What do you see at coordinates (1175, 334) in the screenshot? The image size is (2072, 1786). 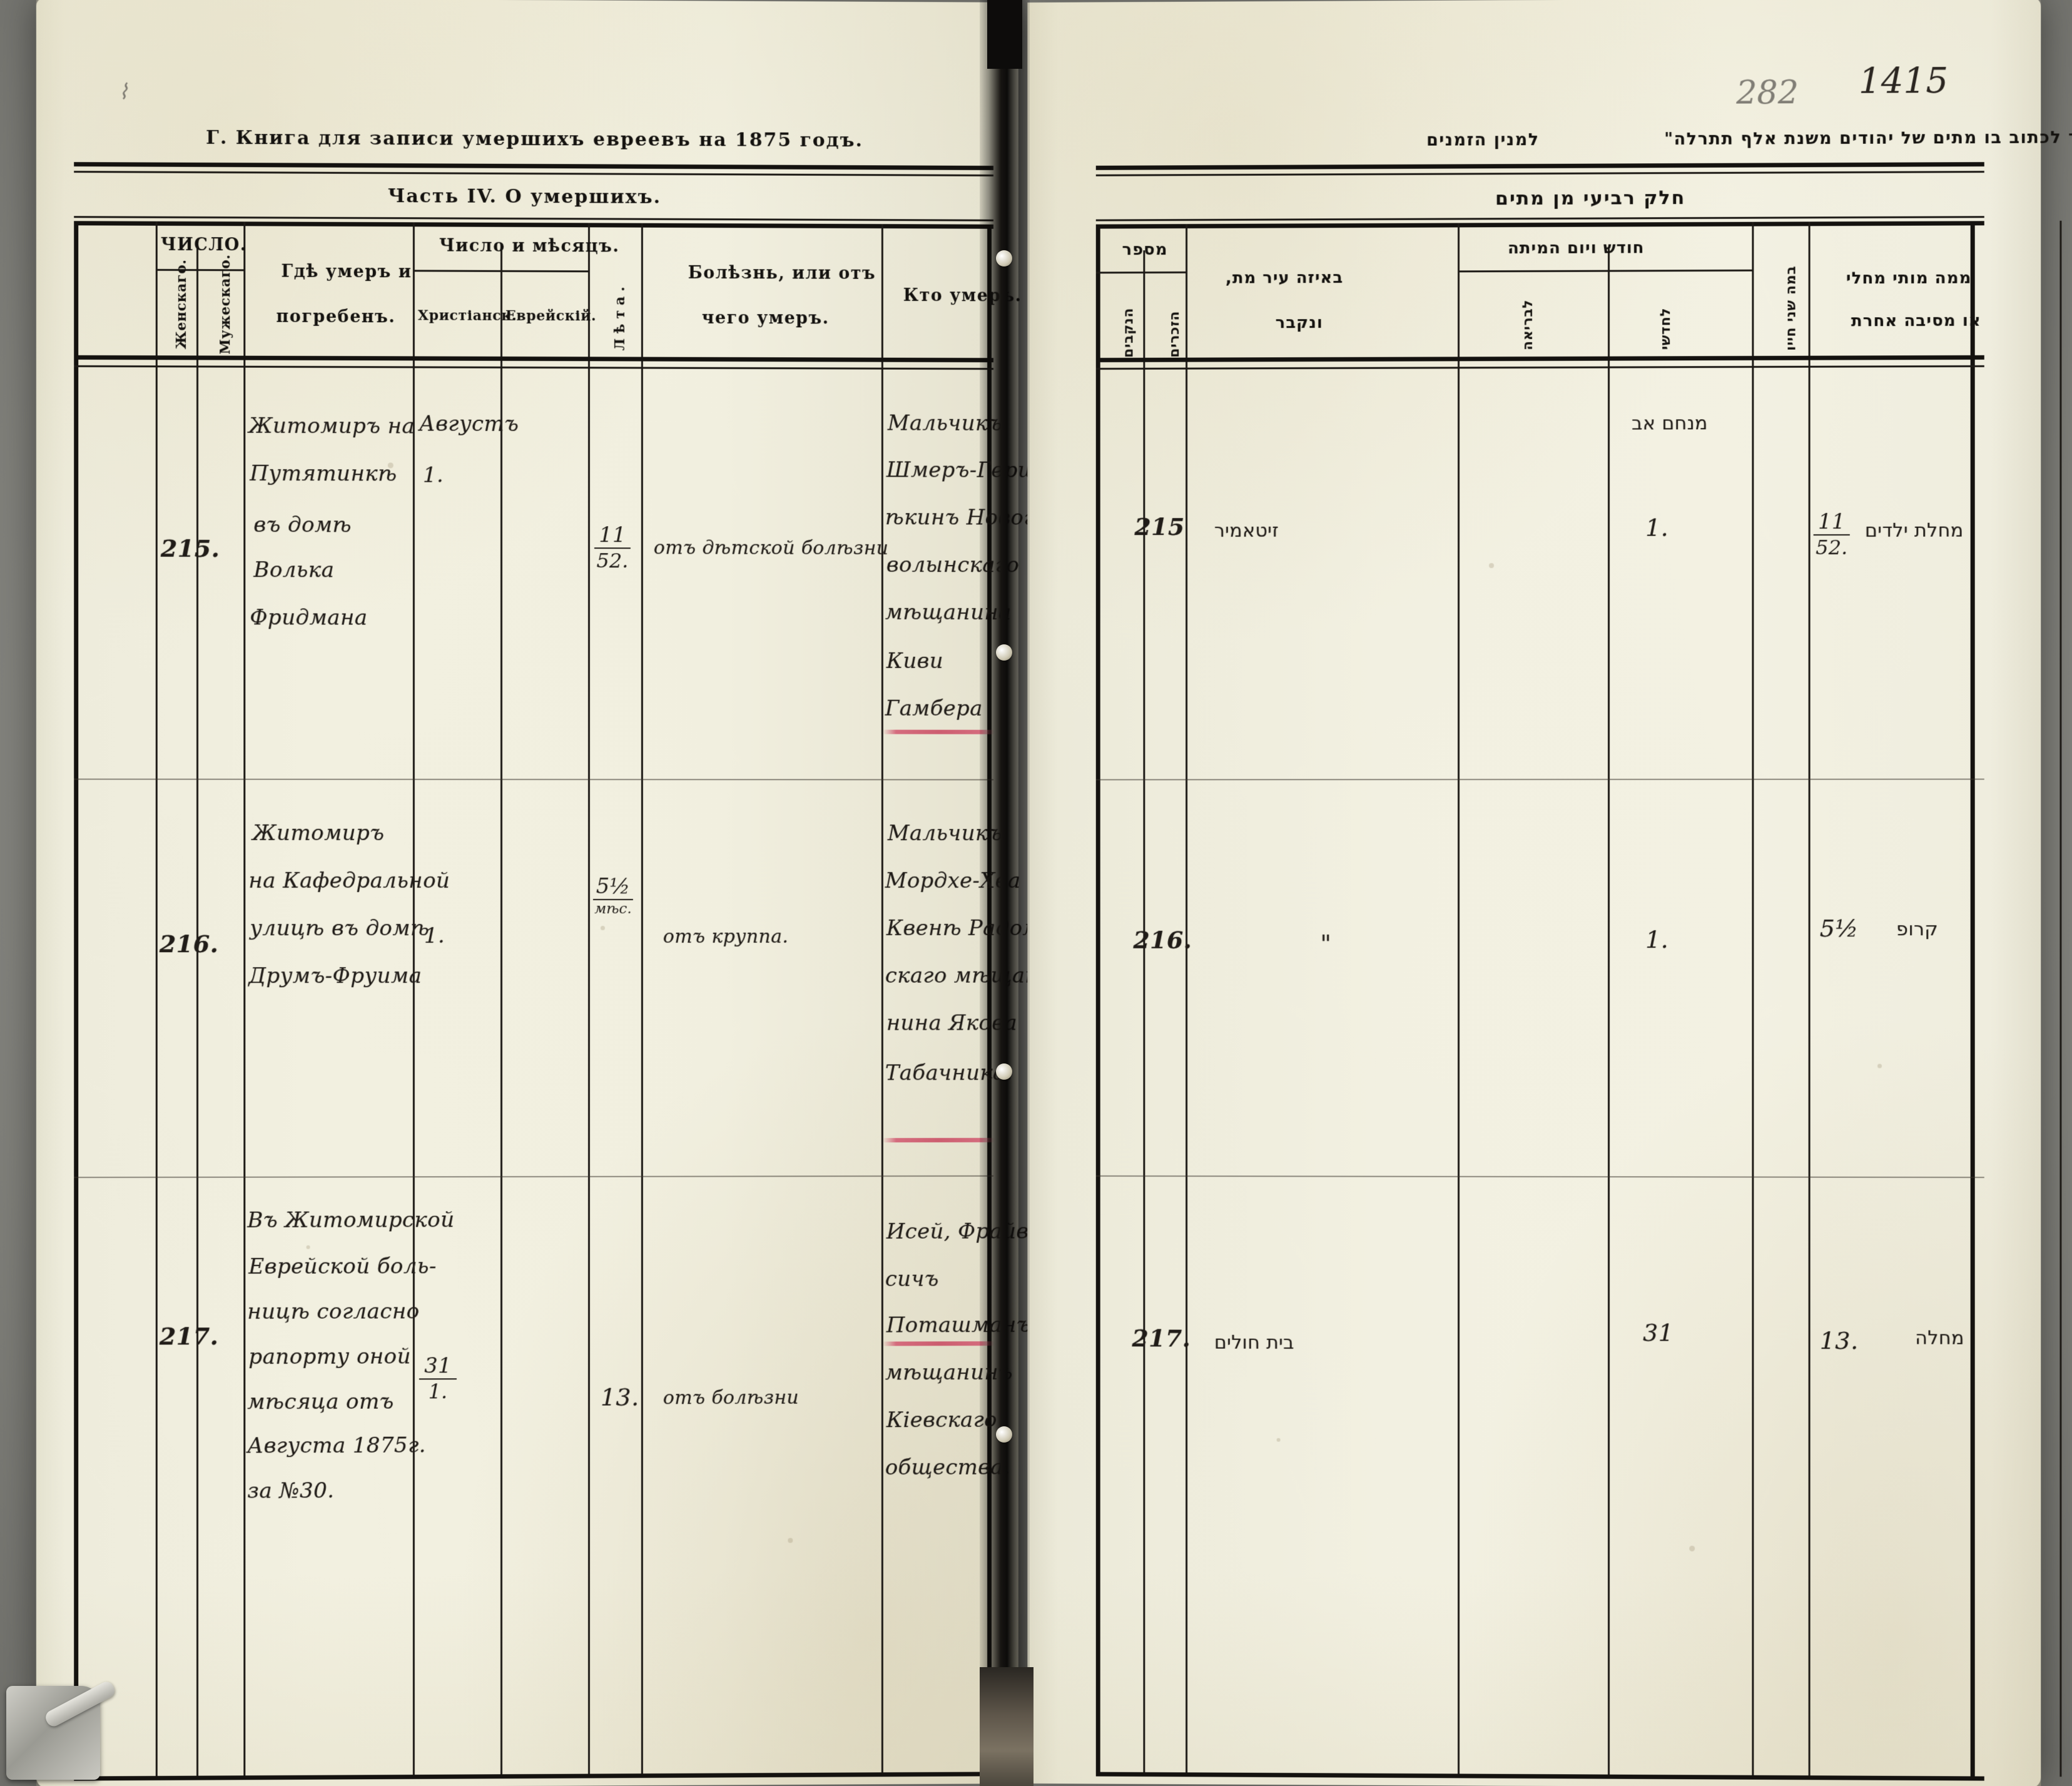 I see `right-header-number-male: הזכרים` at bounding box center [1175, 334].